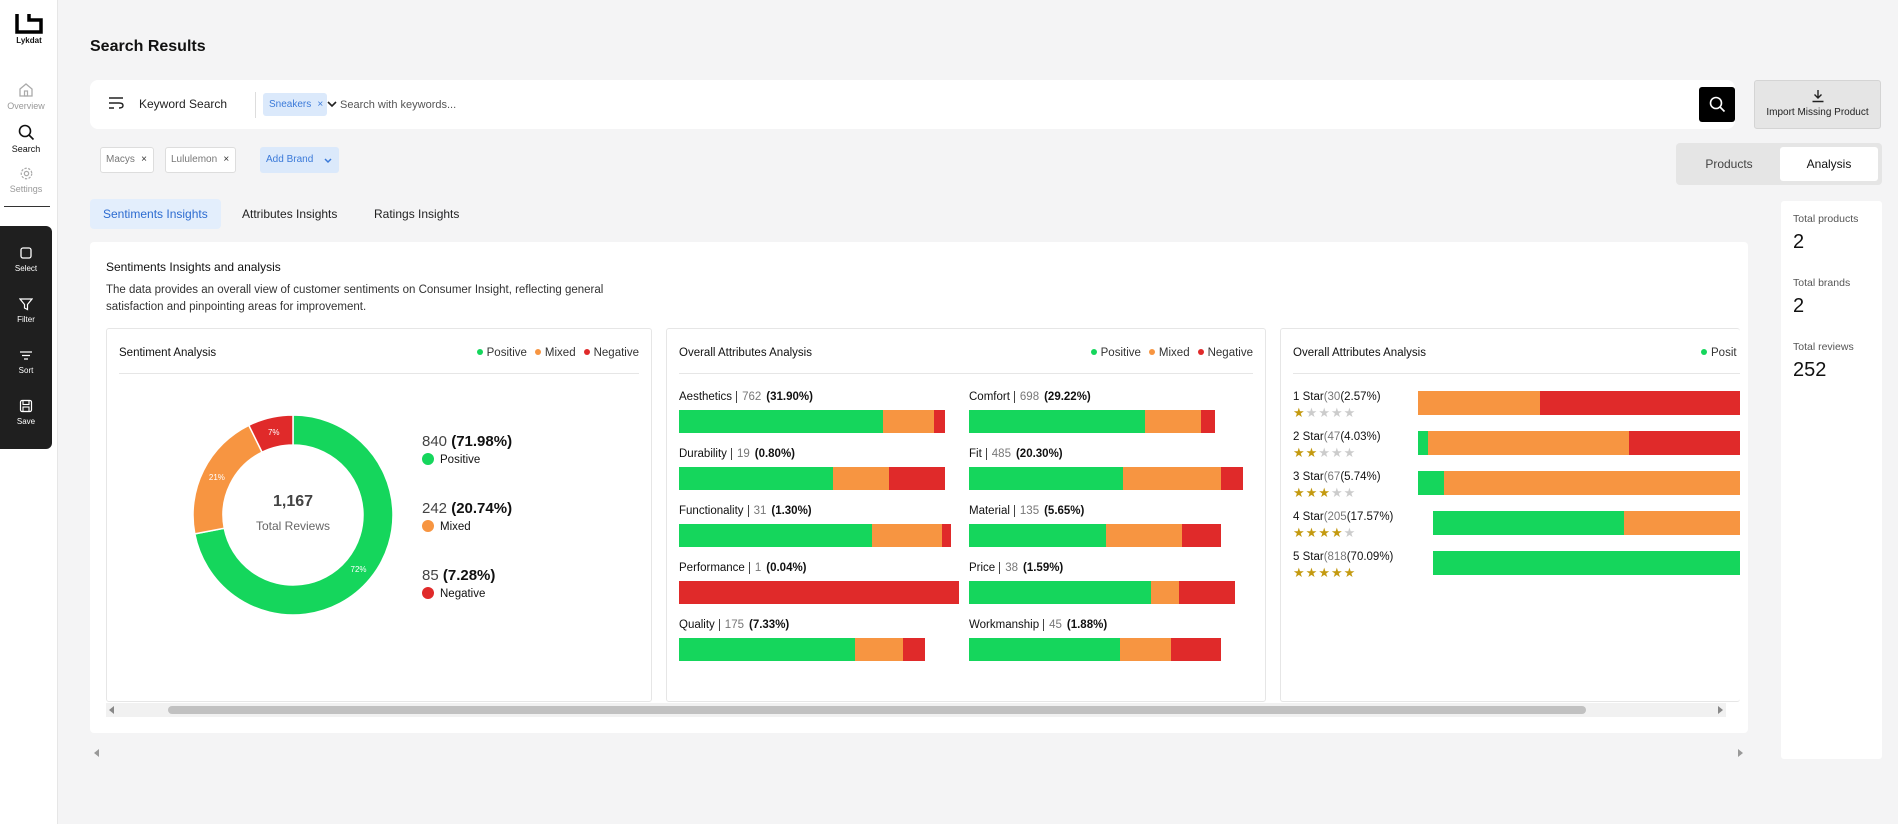 The width and height of the screenshot is (1898, 824). I want to click on stat-dot, so click(428, 593).